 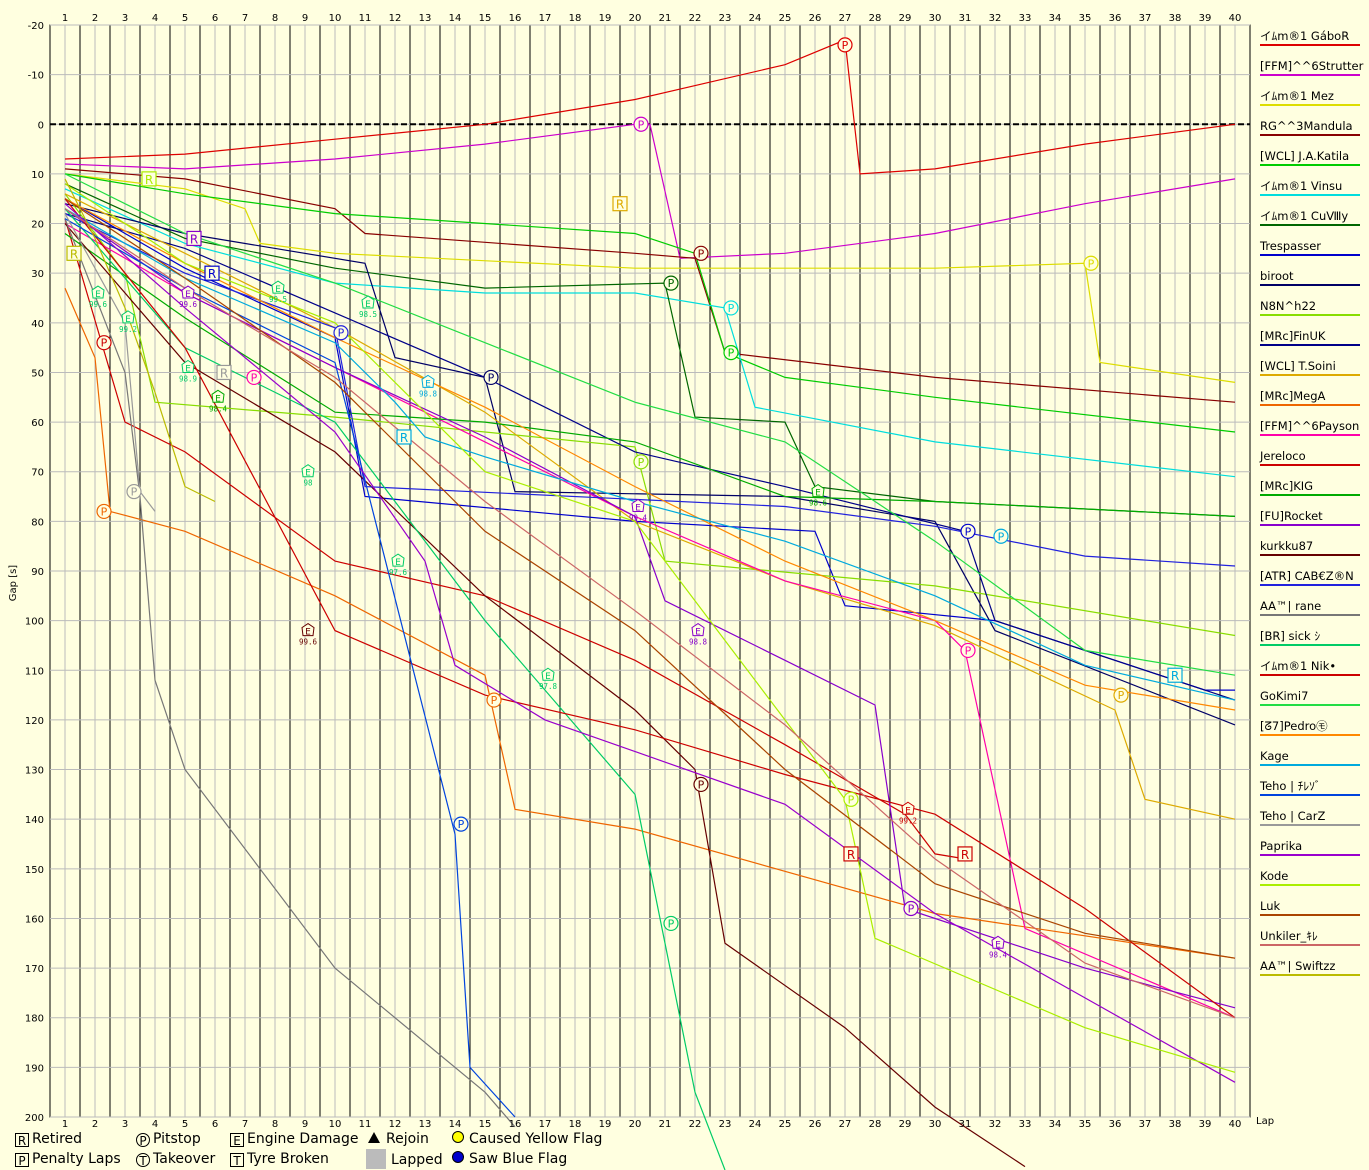 I want to click on x-tick-label-bottom: 23, so click(x=725, y=1124).